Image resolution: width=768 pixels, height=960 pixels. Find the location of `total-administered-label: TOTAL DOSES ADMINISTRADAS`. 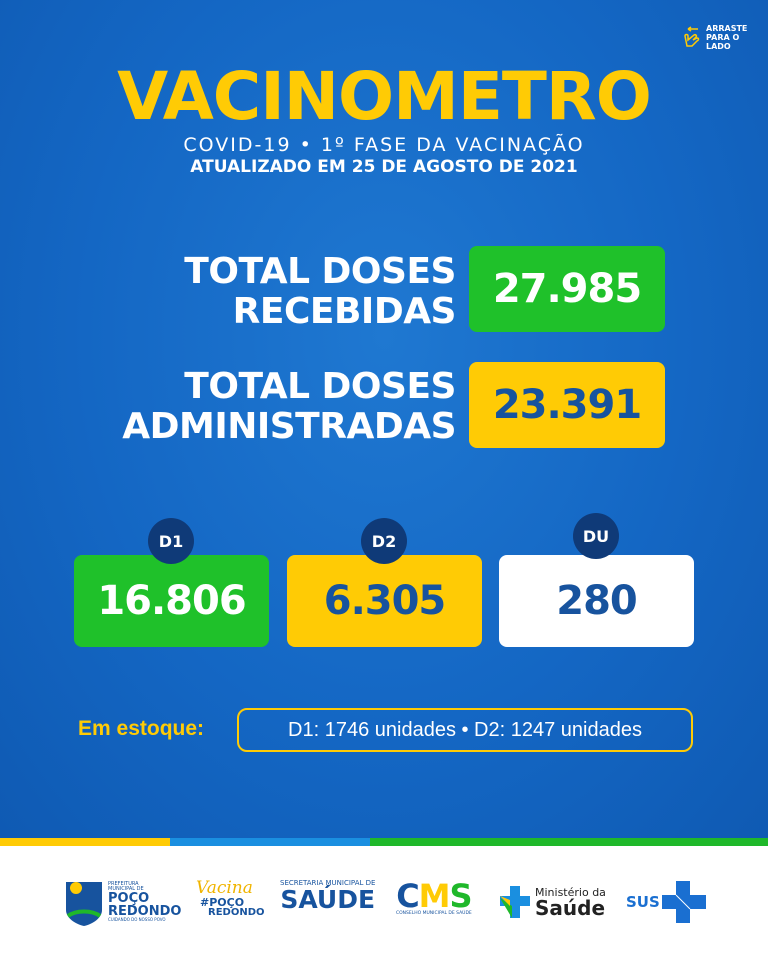

total-administered-label: TOTAL DOSES ADMINISTRADAS is located at coordinates (289, 407).